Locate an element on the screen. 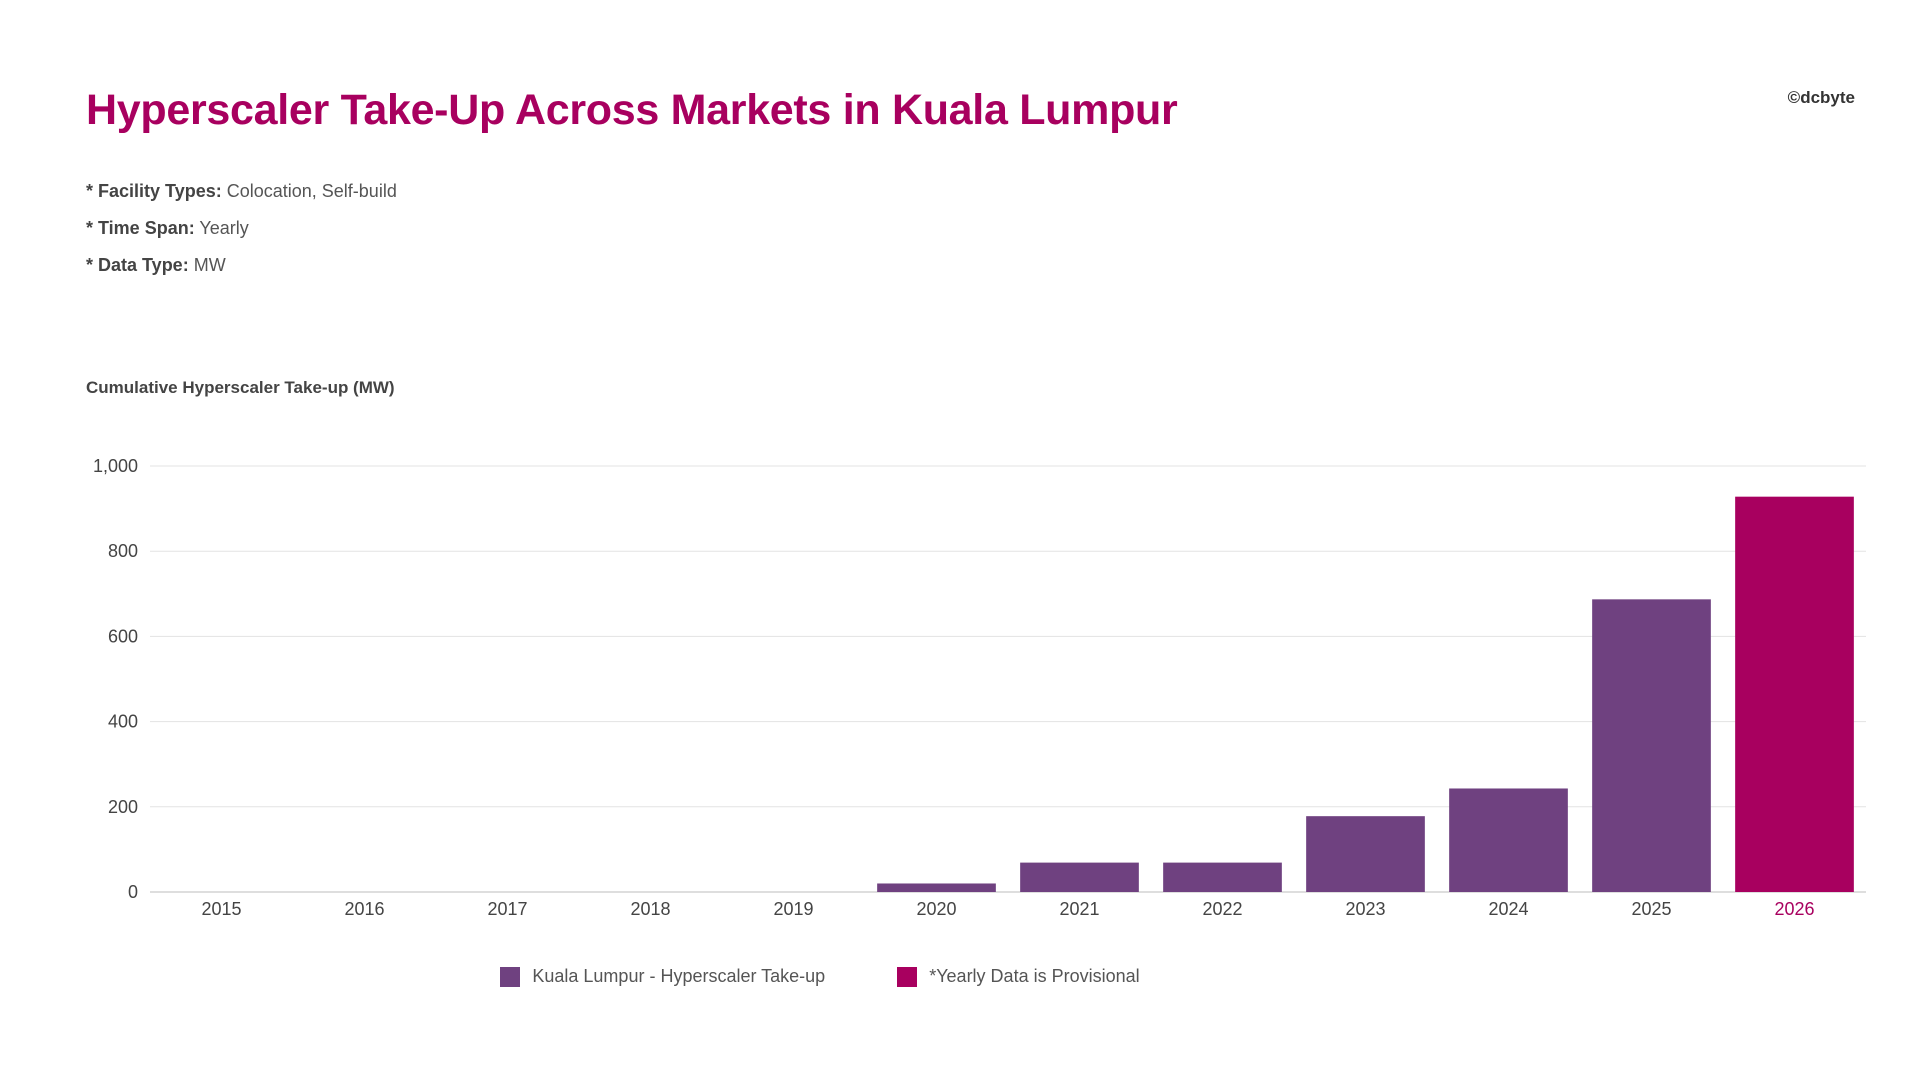  filter-value: Colocation, Self-build is located at coordinates (311, 191).